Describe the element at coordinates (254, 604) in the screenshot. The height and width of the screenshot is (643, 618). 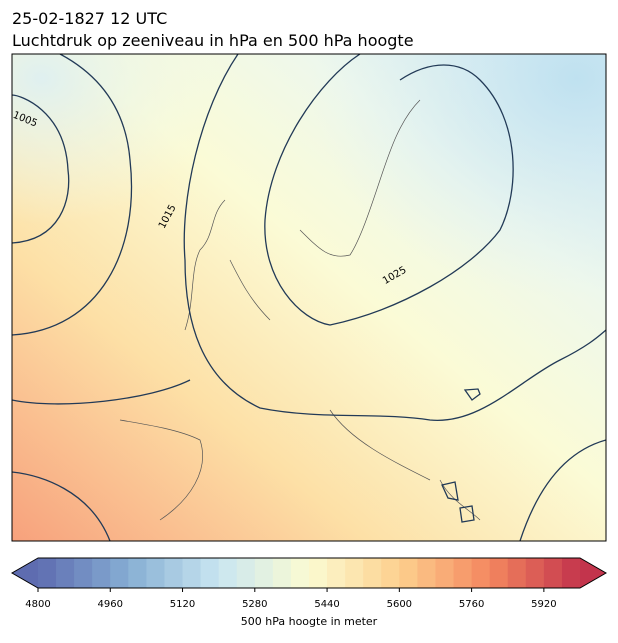
I see `colorbar-tick-label: 5280` at that location.